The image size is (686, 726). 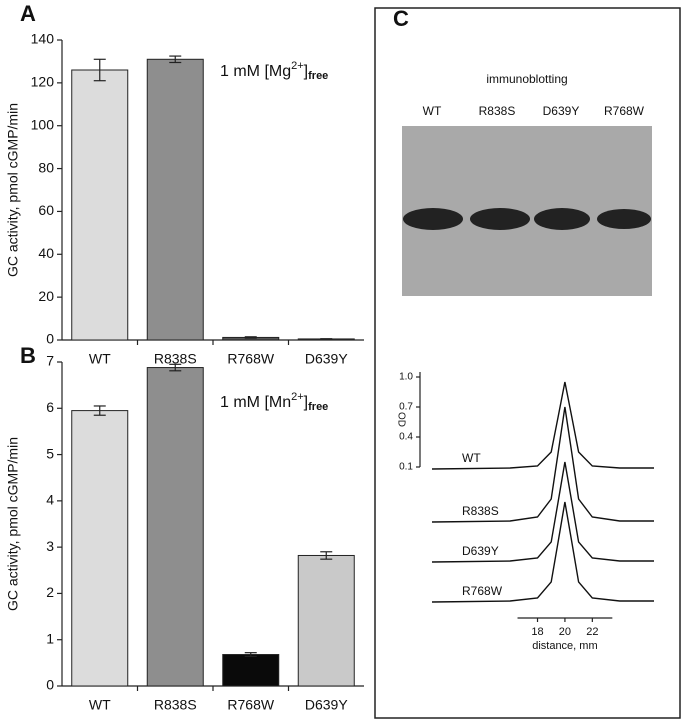 I want to click on blot-title: immunoblotting, so click(x=526, y=79).